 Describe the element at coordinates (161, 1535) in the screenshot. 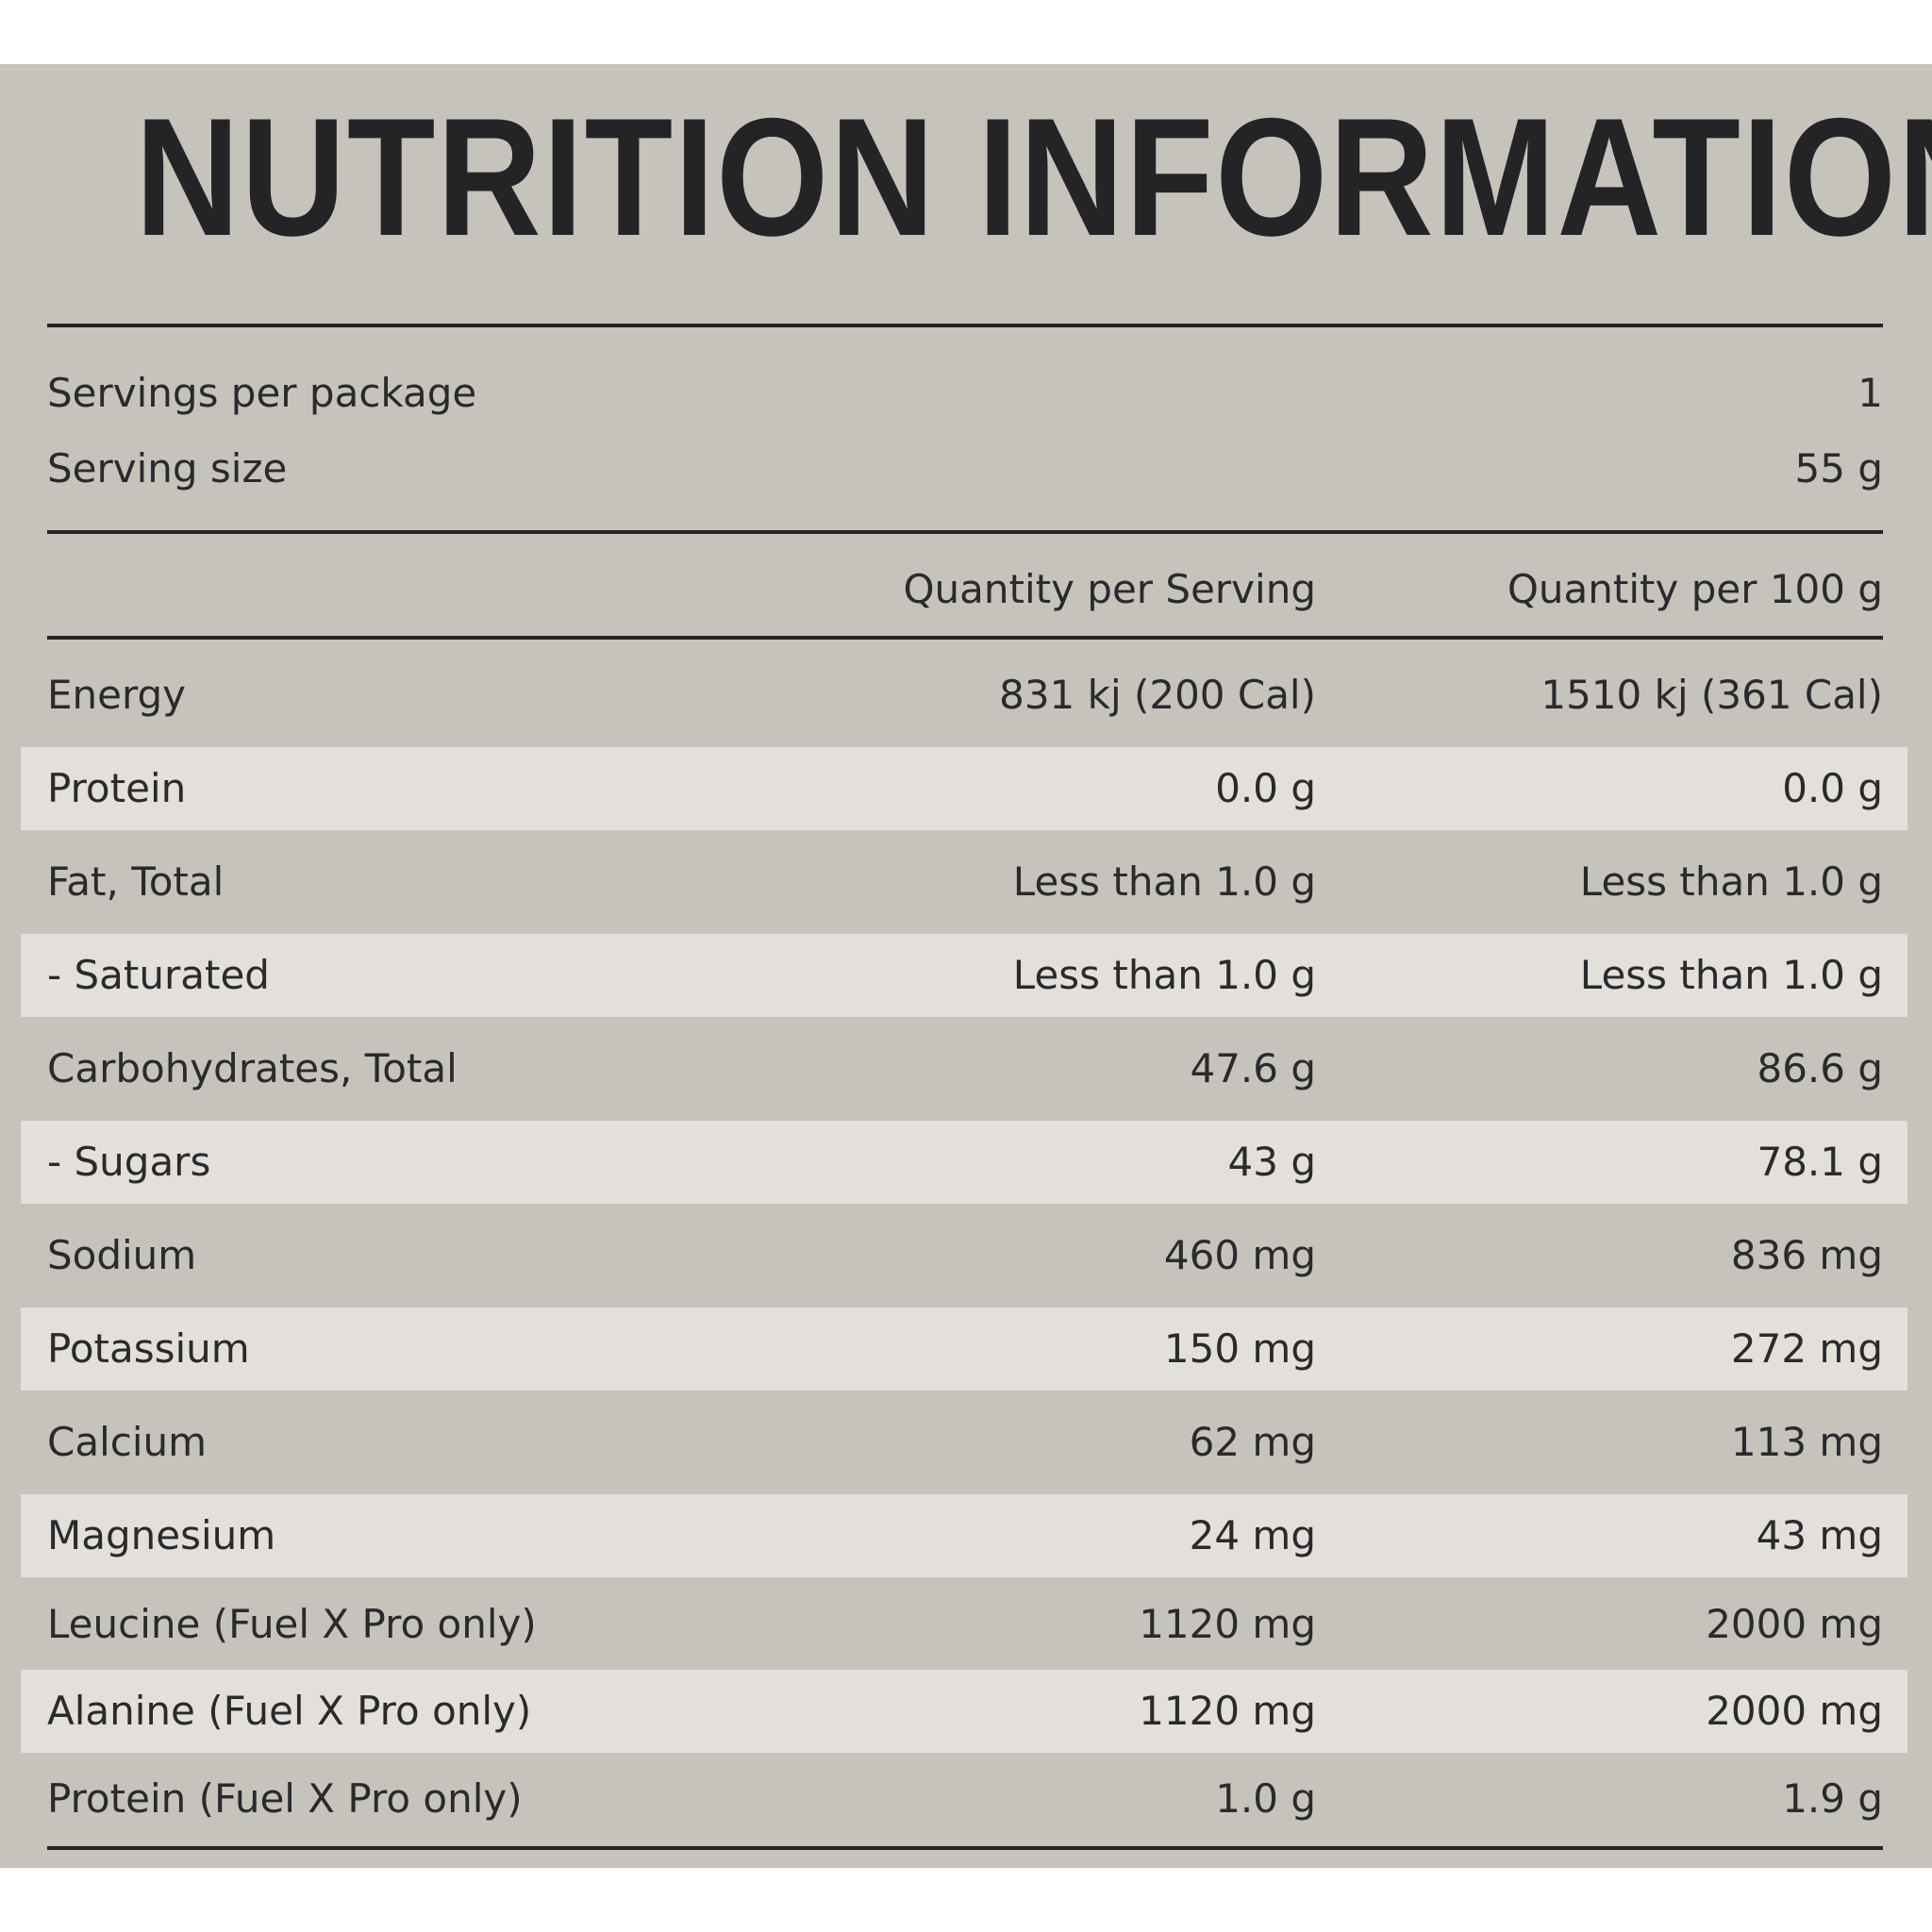

I see `nutrient-name: Magnesium` at that location.